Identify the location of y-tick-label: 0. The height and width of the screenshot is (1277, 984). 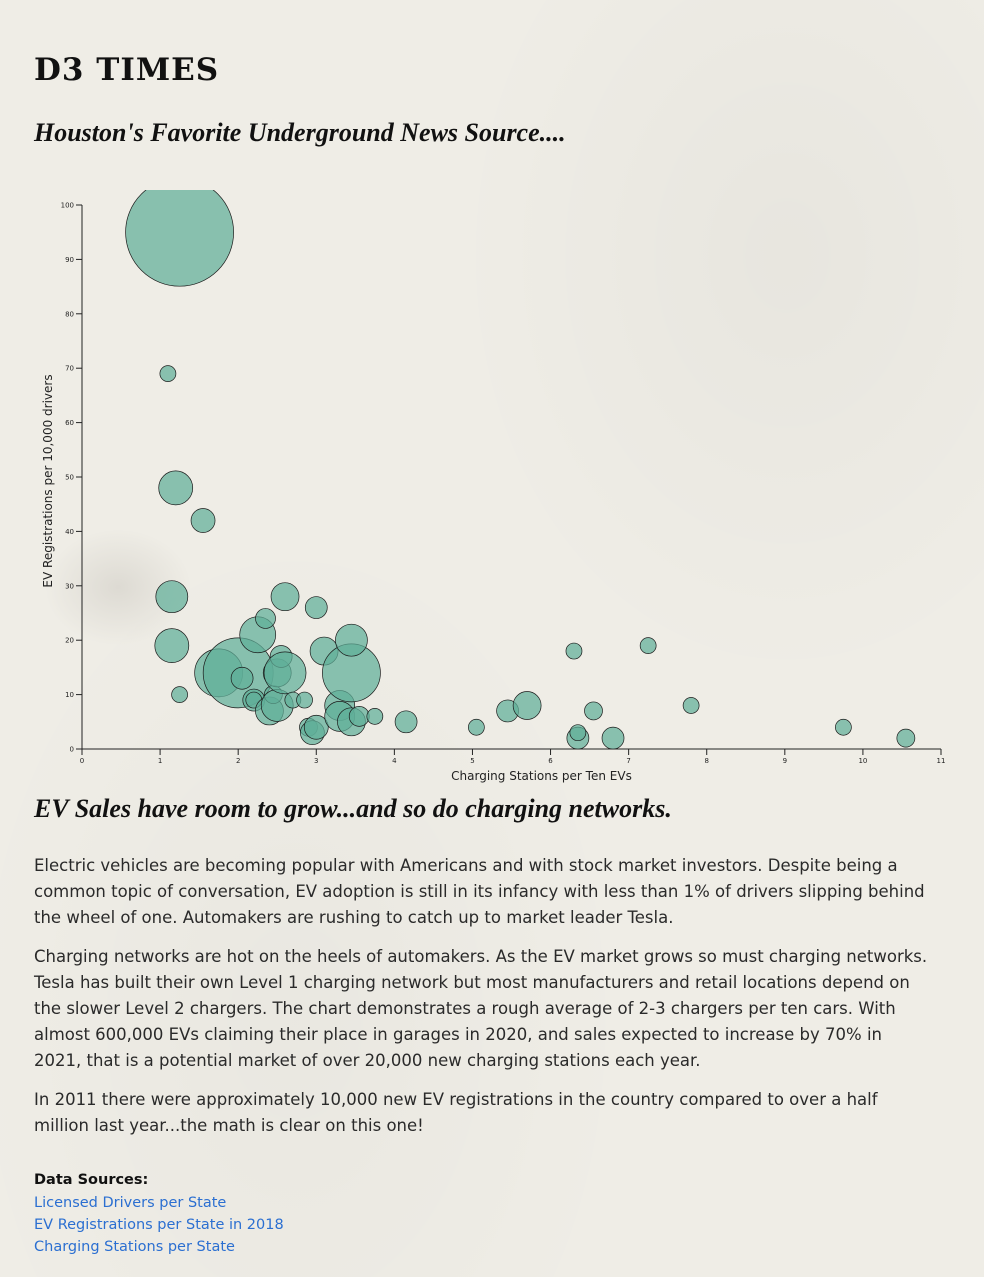
(72, 750).